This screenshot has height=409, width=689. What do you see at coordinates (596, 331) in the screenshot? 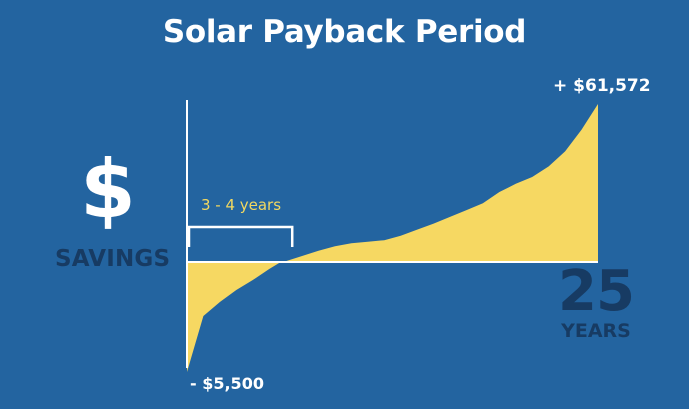
I see `years-label: YEARS` at bounding box center [596, 331].